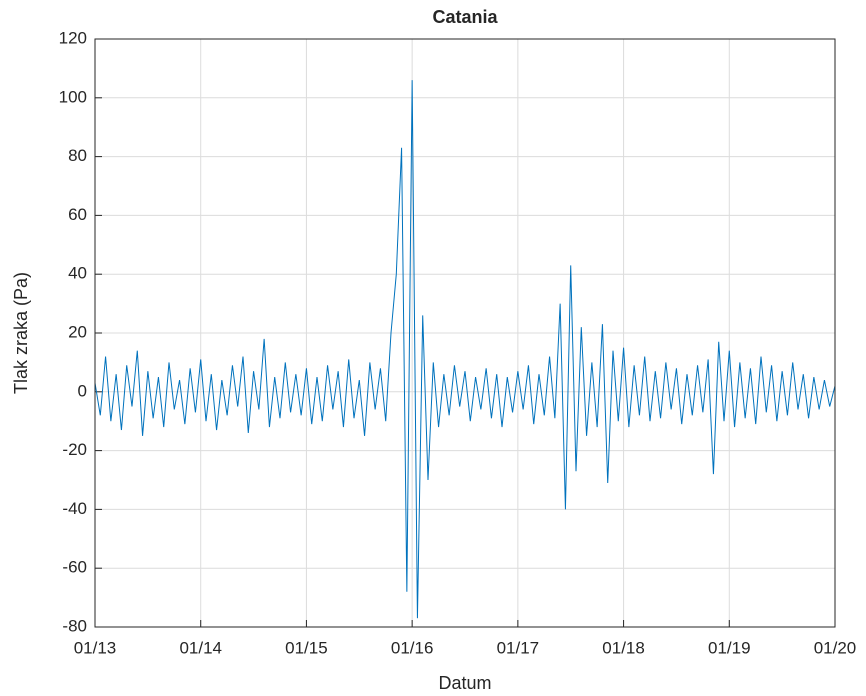  I want to click on y-tick-label: 0, so click(82, 390).